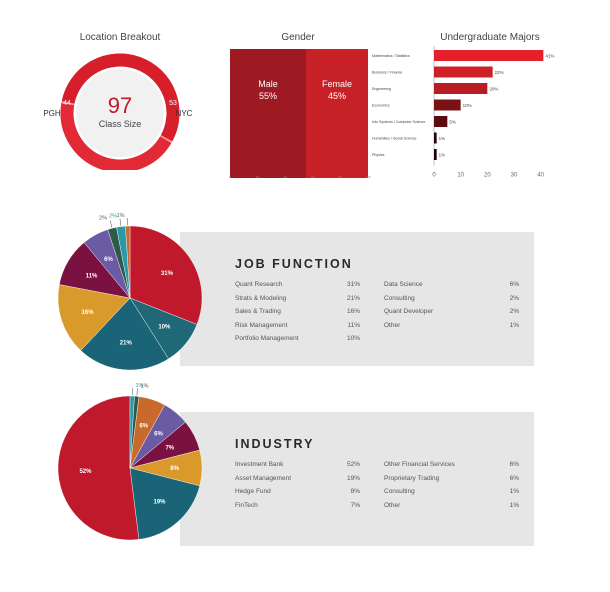 Image resolution: width=610 pixels, height=592 pixels. What do you see at coordinates (403, 284) in the screenshot?
I see `legend-label: Data Science` at bounding box center [403, 284].